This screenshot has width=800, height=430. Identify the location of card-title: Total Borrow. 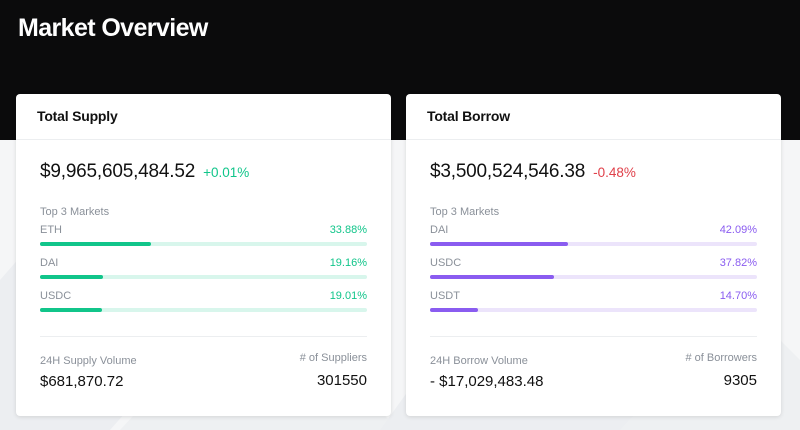
(593, 117).